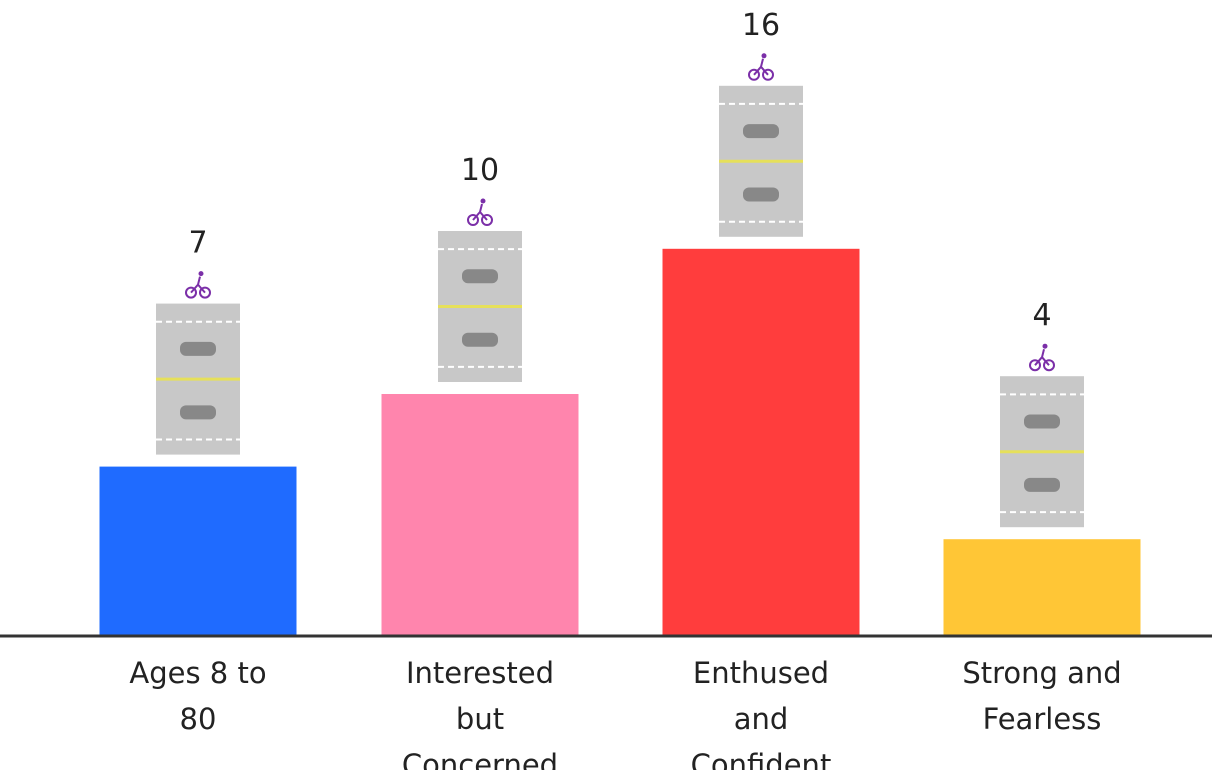 This screenshot has width=1212, height=770. I want to click on category-label: Ages 8 to 80, so click(198, 696).